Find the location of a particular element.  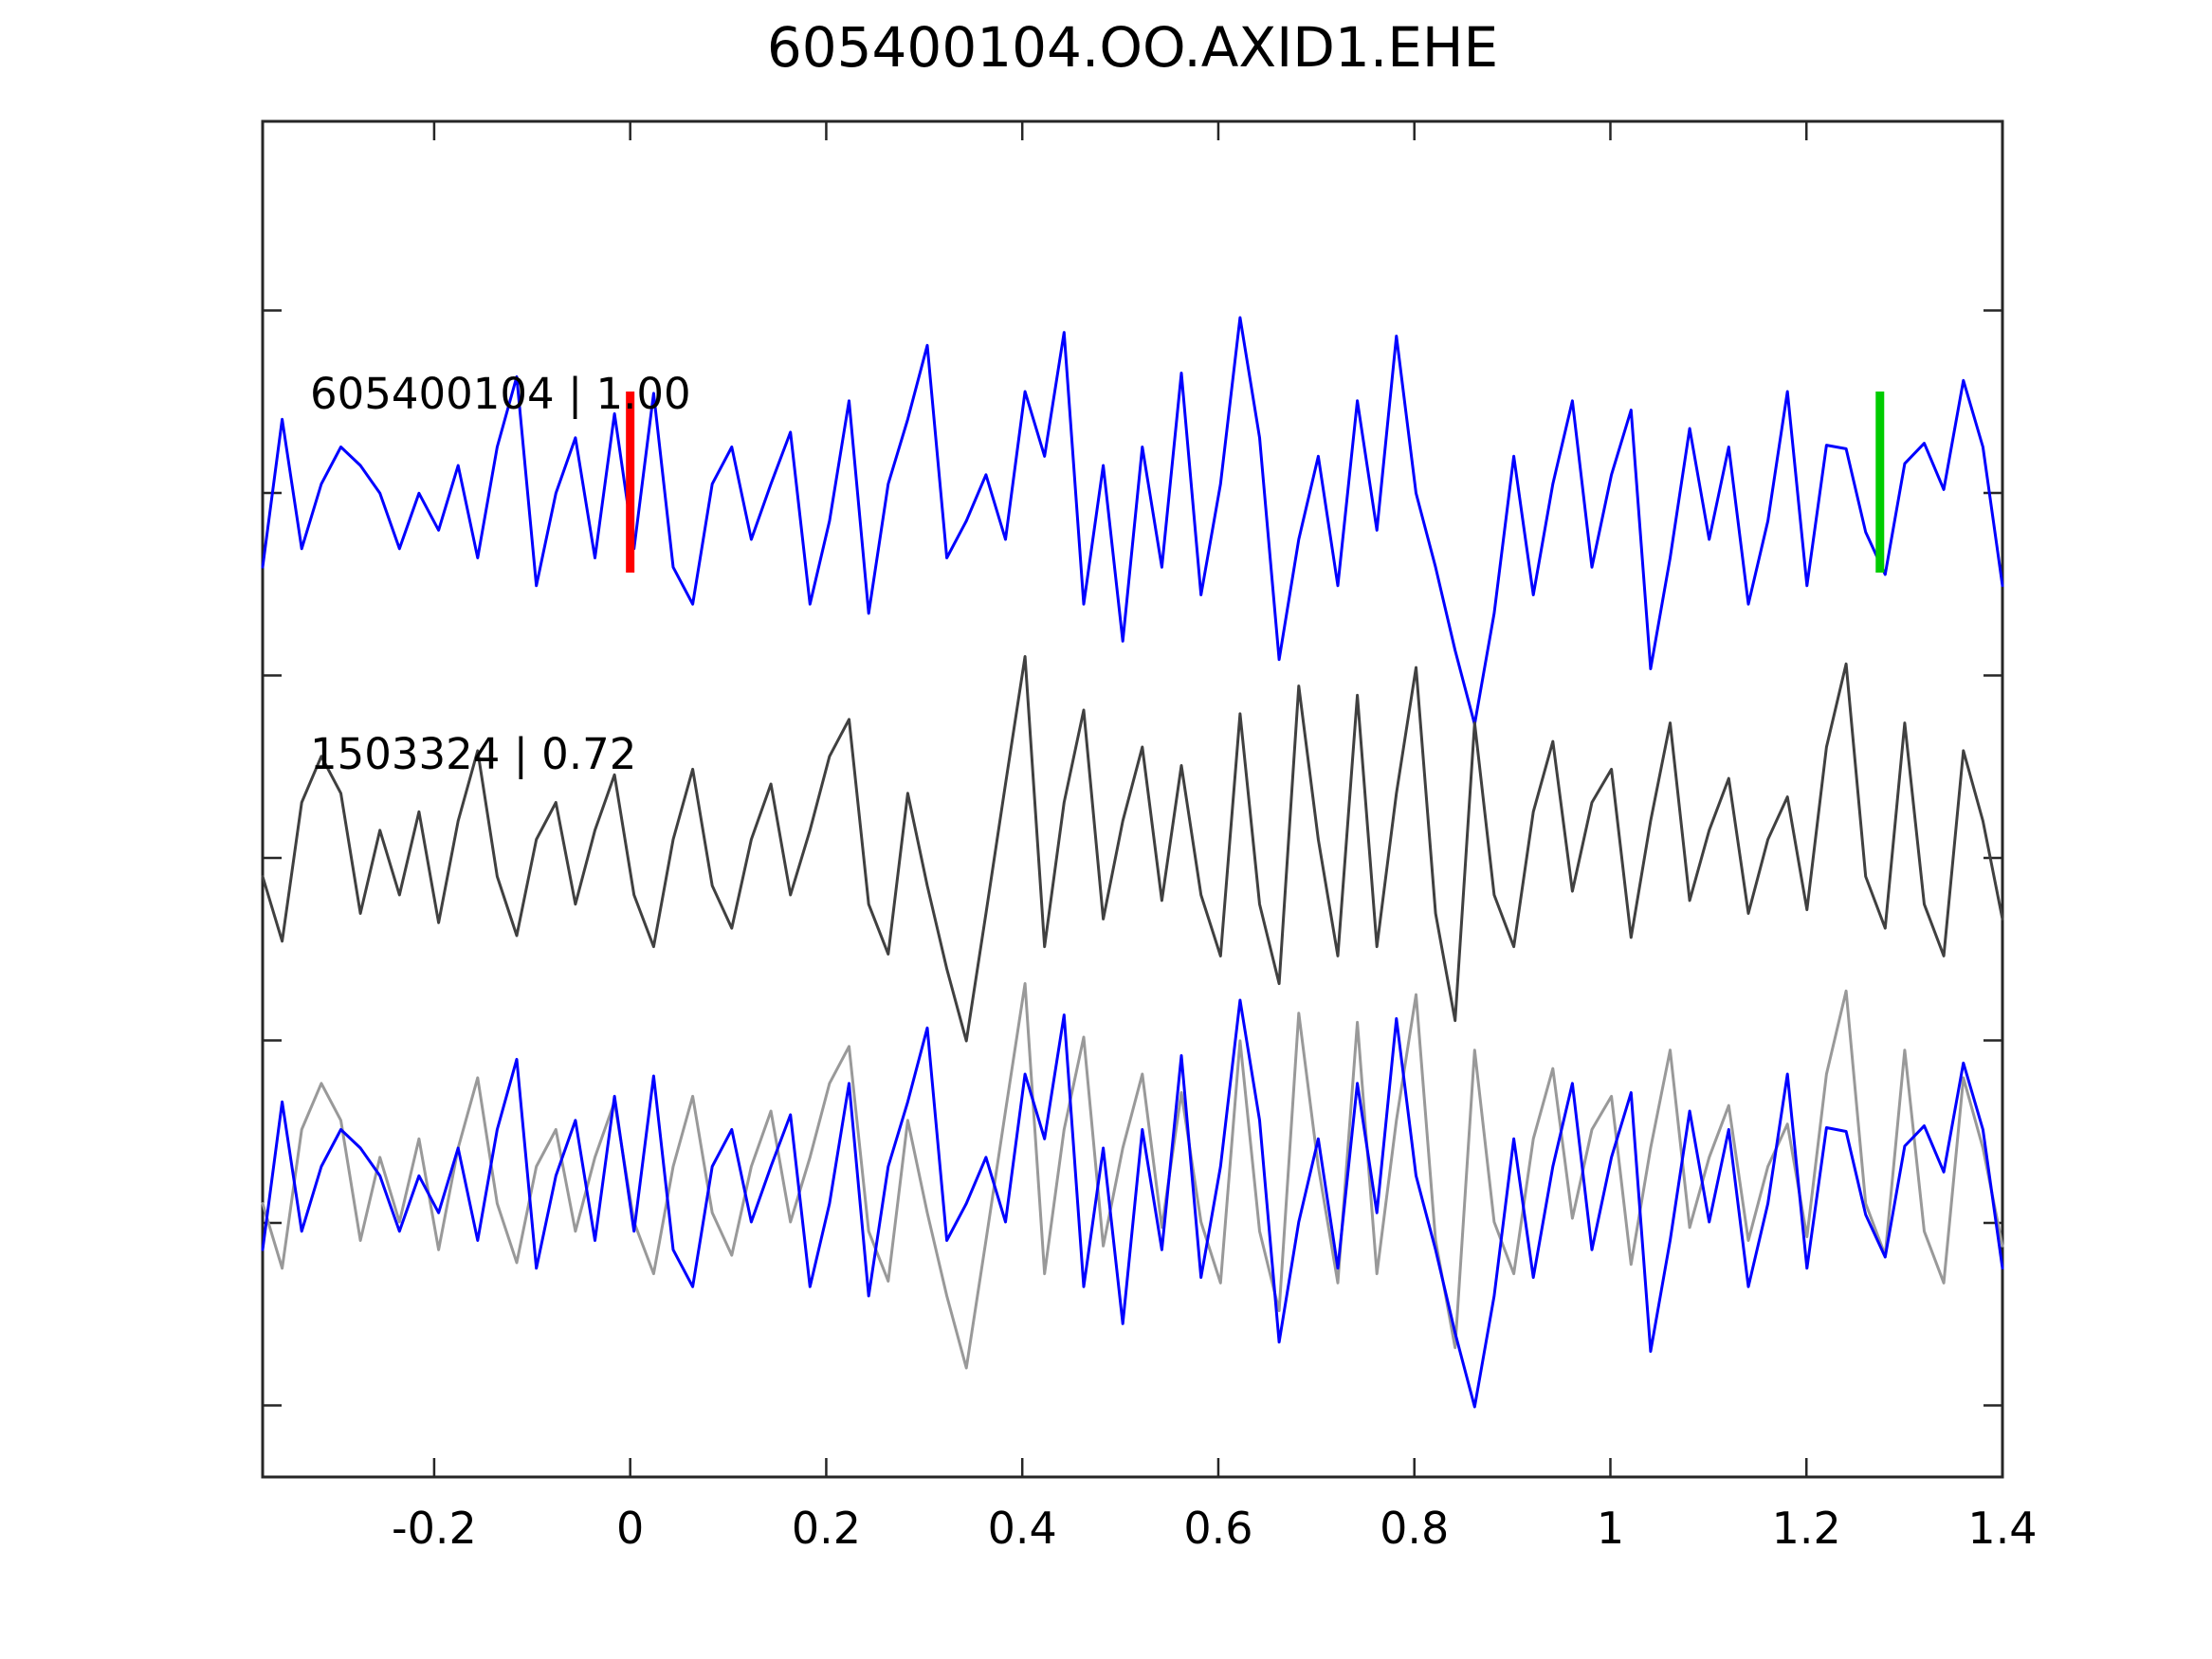

x-tick-label: 1.2 is located at coordinates (1806, 1528).